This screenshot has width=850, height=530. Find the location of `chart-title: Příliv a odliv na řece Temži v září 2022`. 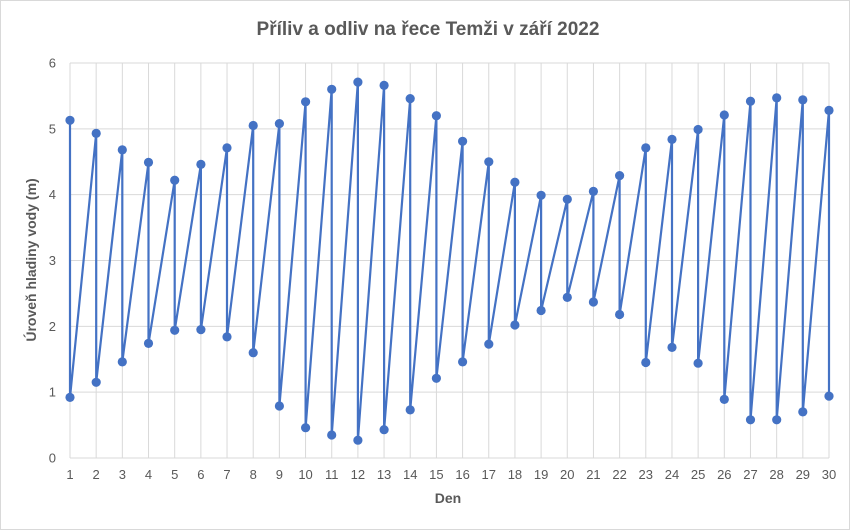

chart-title: Příliv a odliv na řece Temži v září 2022 is located at coordinates (428, 29).